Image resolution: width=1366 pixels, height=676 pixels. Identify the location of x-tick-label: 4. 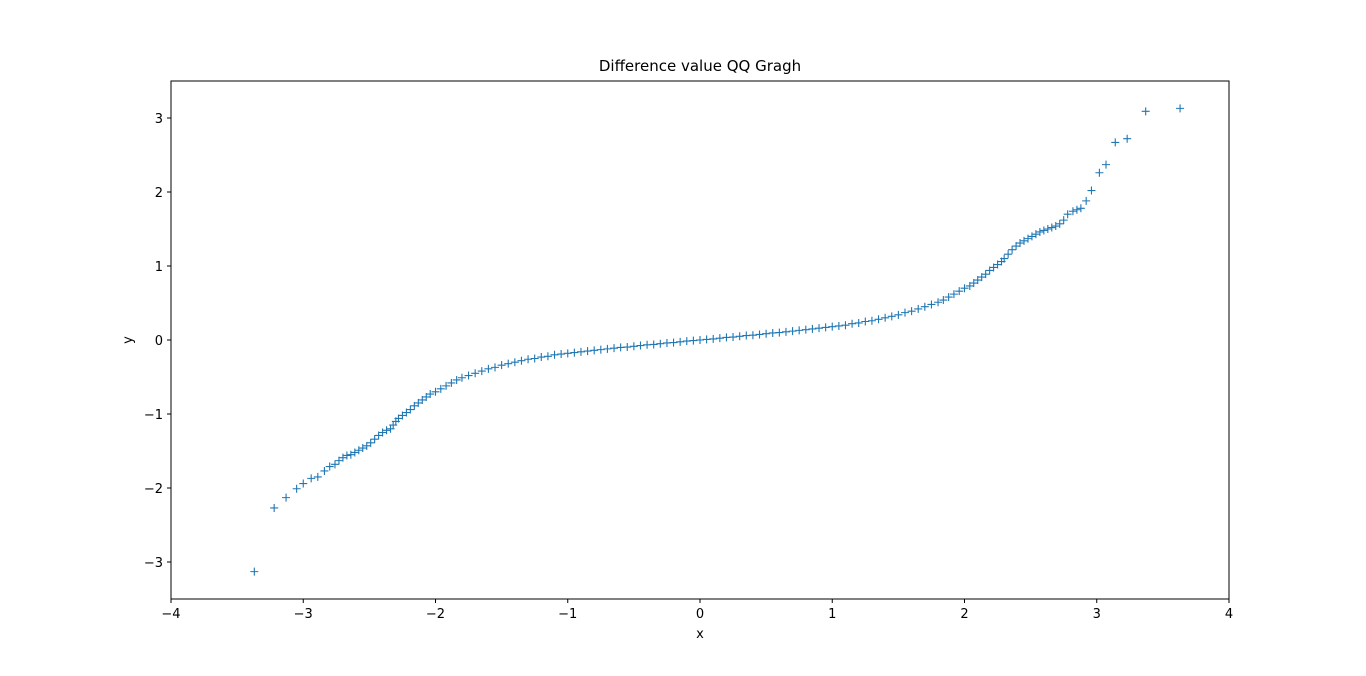
(1229, 614).